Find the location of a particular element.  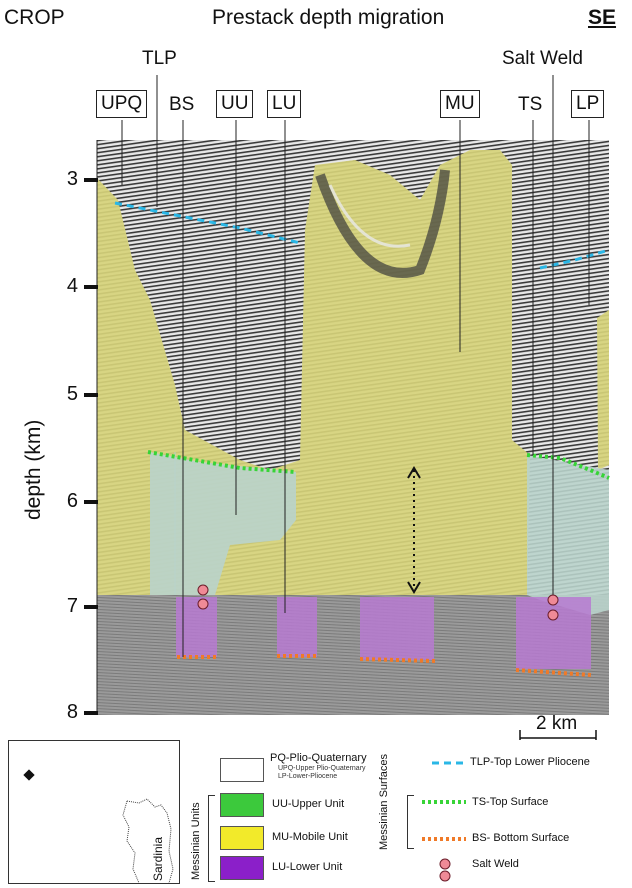

legend-swatch-uu is located at coordinates (242, 805).